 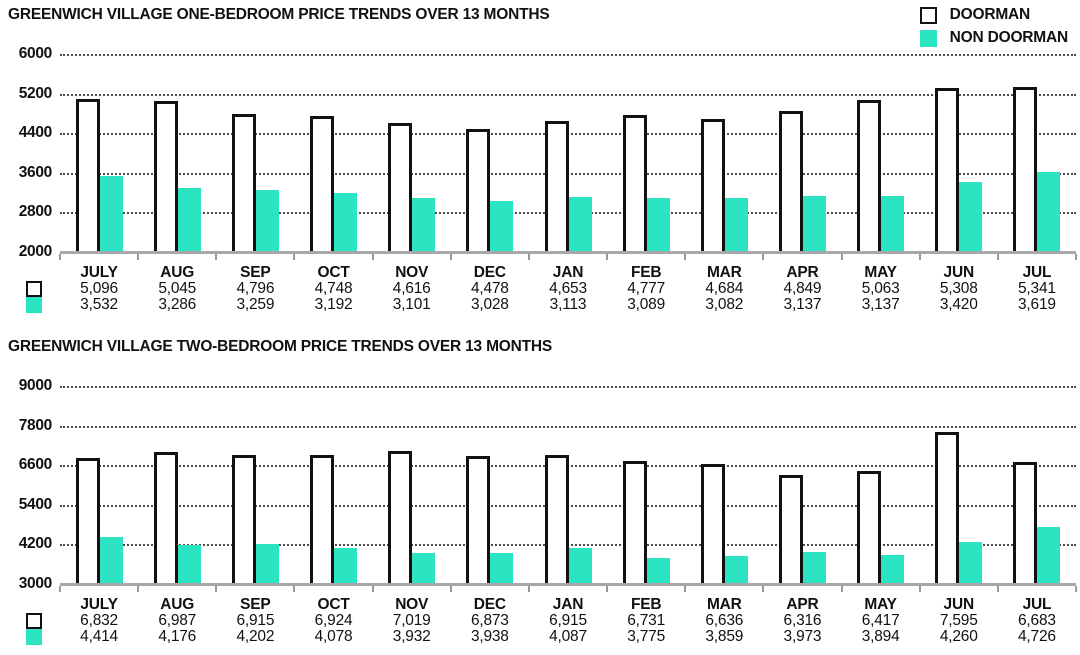 I want to click on doorman-value: 6,915, so click(x=255, y=620).